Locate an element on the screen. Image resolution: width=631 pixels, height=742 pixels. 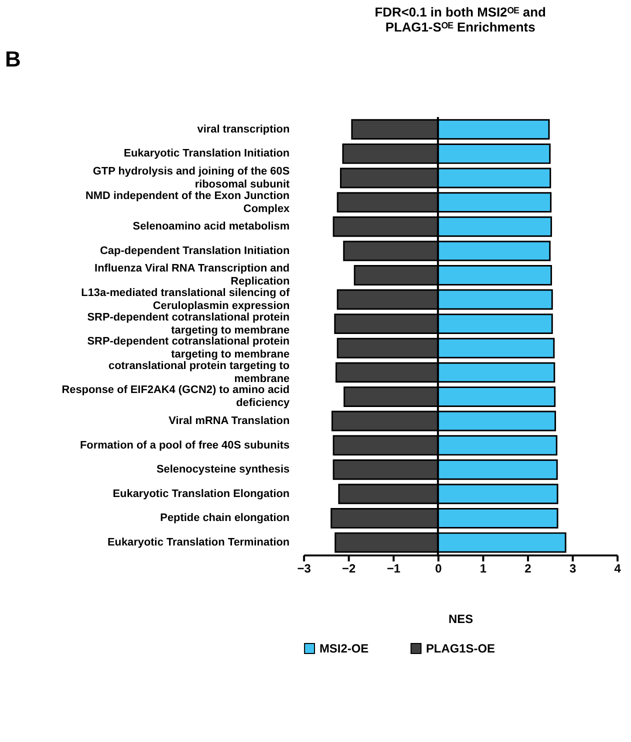
y-tick-label: Formation of a pool of free 40S subunits is located at coordinates (185, 445).